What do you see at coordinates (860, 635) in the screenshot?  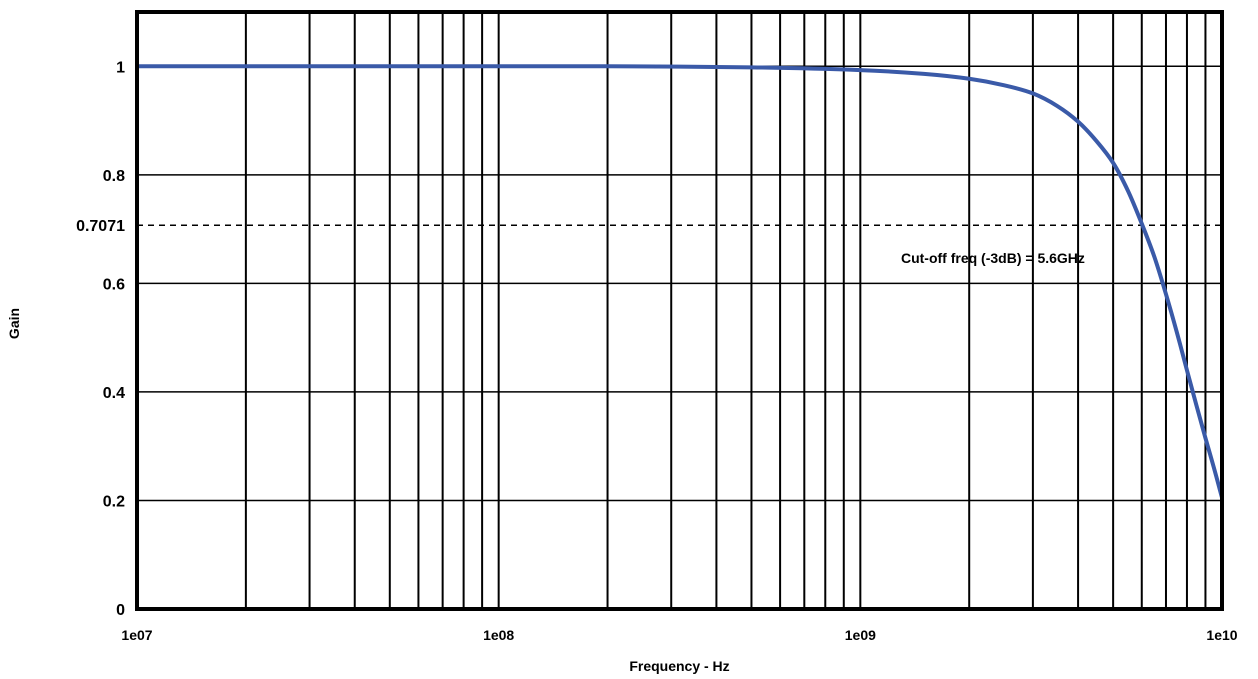 I see `x-tick-label: 1e09` at bounding box center [860, 635].